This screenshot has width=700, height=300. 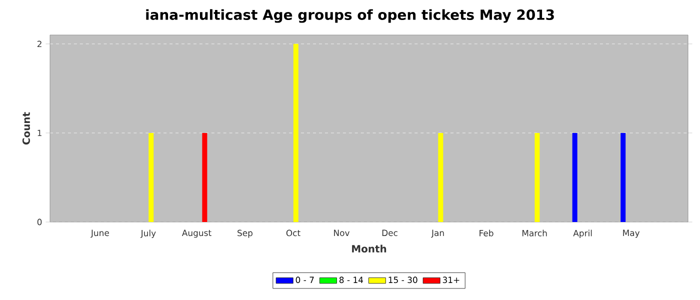 What do you see at coordinates (350, 16) in the screenshot?
I see `chart-title: iana-multicast Age groups of open tickets May 2013` at bounding box center [350, 16].